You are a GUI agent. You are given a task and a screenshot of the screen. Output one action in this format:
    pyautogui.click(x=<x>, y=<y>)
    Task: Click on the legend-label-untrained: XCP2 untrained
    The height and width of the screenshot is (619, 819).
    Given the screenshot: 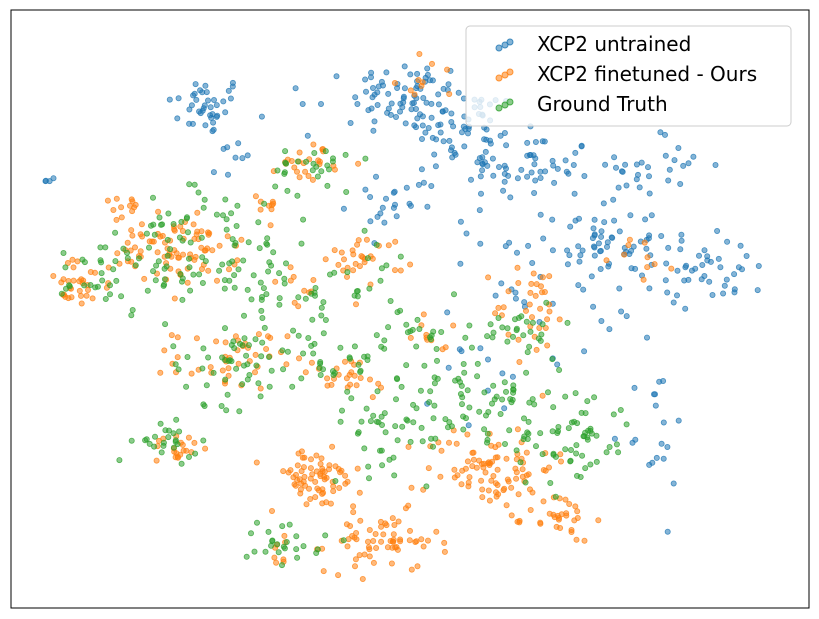 What is the action you would take?
    pyautogui.click(x=614, y=44)
    